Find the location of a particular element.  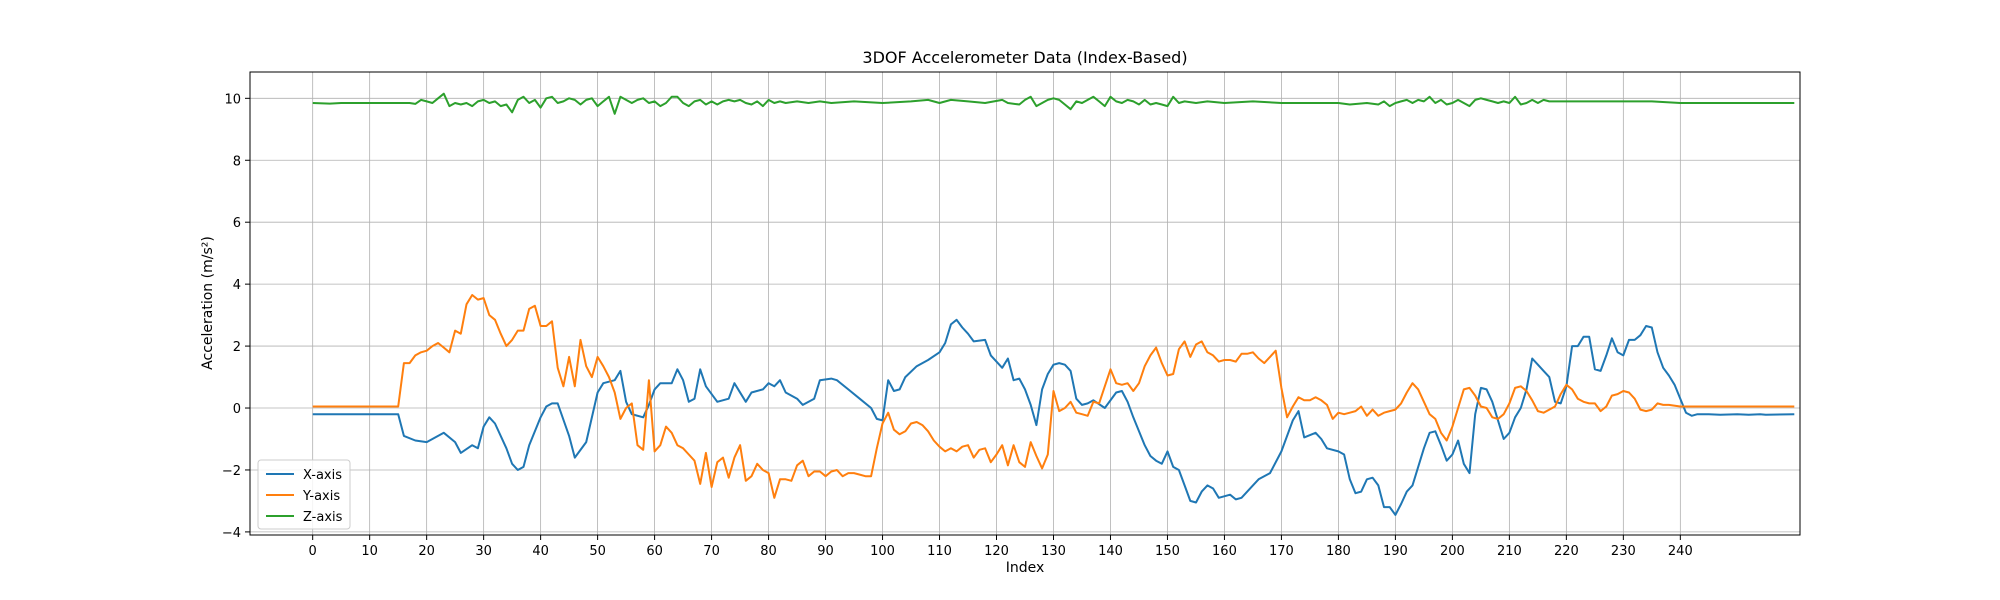

legend: X-axis Y-axis Z-axis is located at coordinates (304, 494).